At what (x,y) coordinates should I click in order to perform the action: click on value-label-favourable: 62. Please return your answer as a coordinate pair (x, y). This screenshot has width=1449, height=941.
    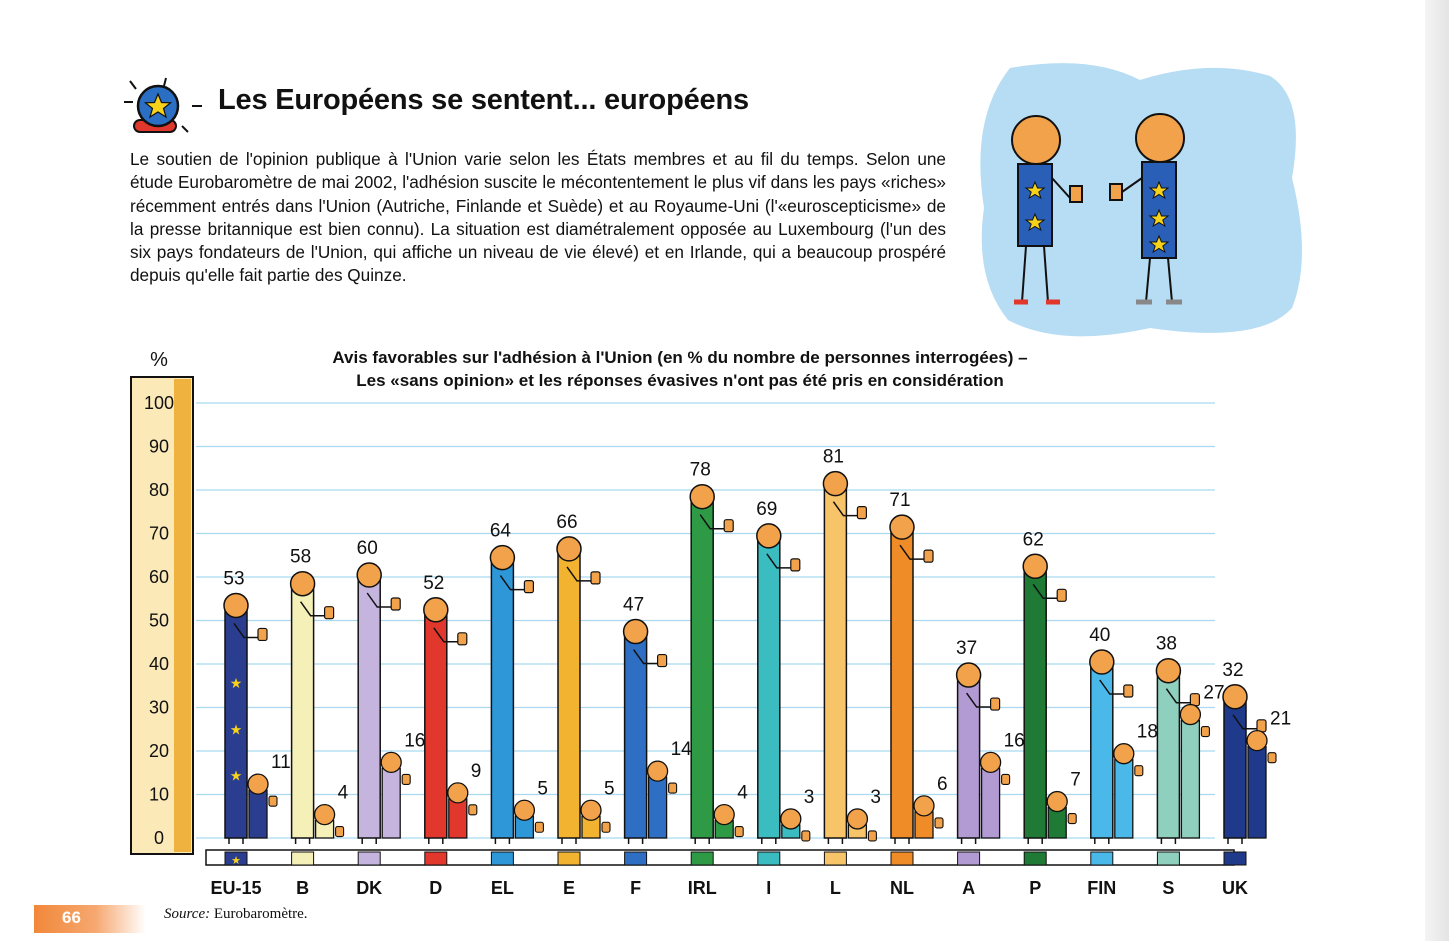
    Looking at the image, I should click on (1033, 539).